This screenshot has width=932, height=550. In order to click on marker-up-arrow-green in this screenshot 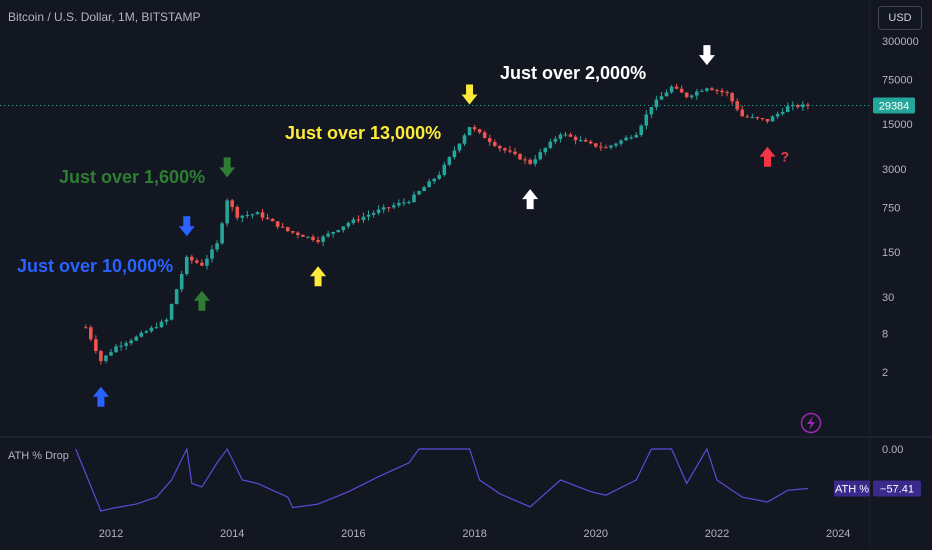, I will do `click(201, 300)`.